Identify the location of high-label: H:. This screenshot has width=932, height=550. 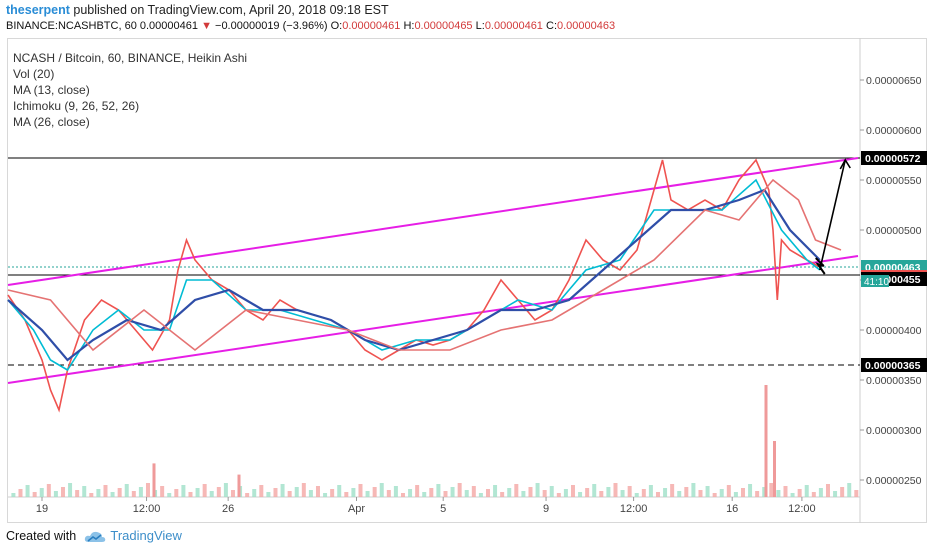
(409, 26).